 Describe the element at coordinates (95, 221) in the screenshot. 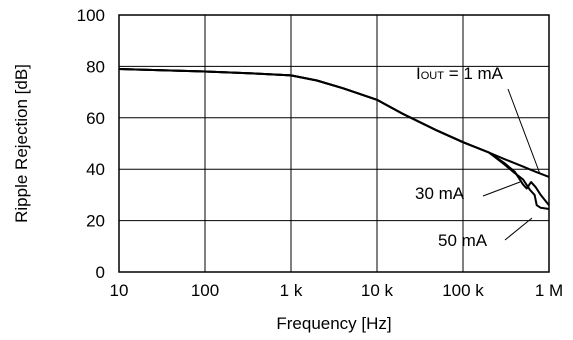

I see `y-tick-label: 20` at that location.